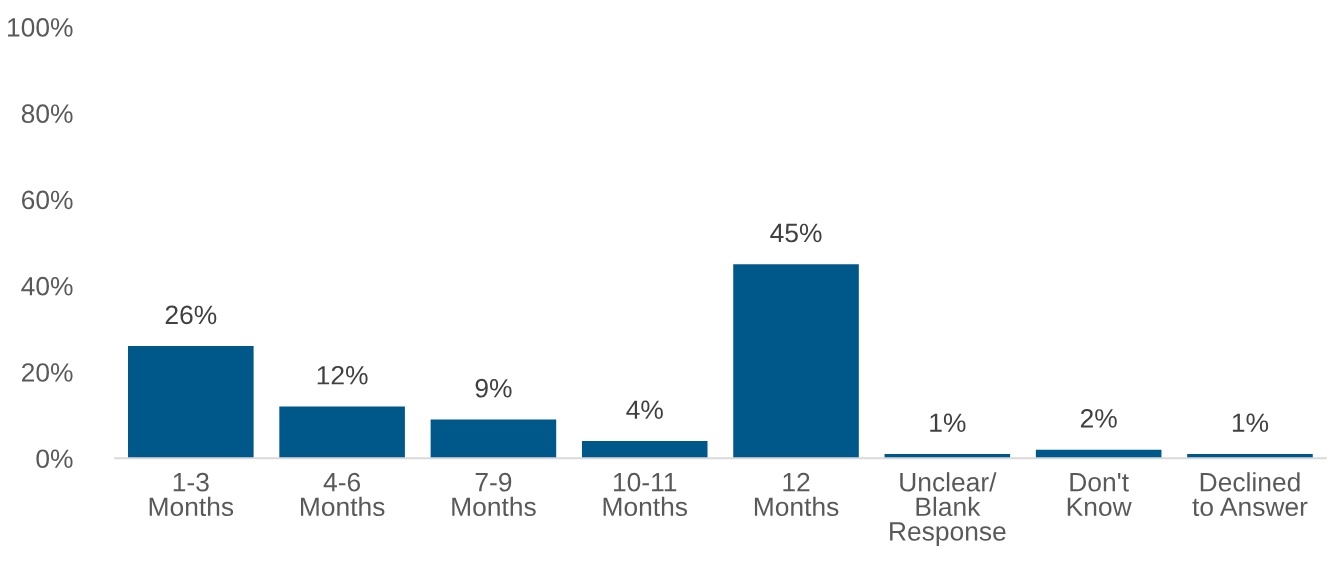  I want to click on y-tick-label: 0%, so click(54, 459).